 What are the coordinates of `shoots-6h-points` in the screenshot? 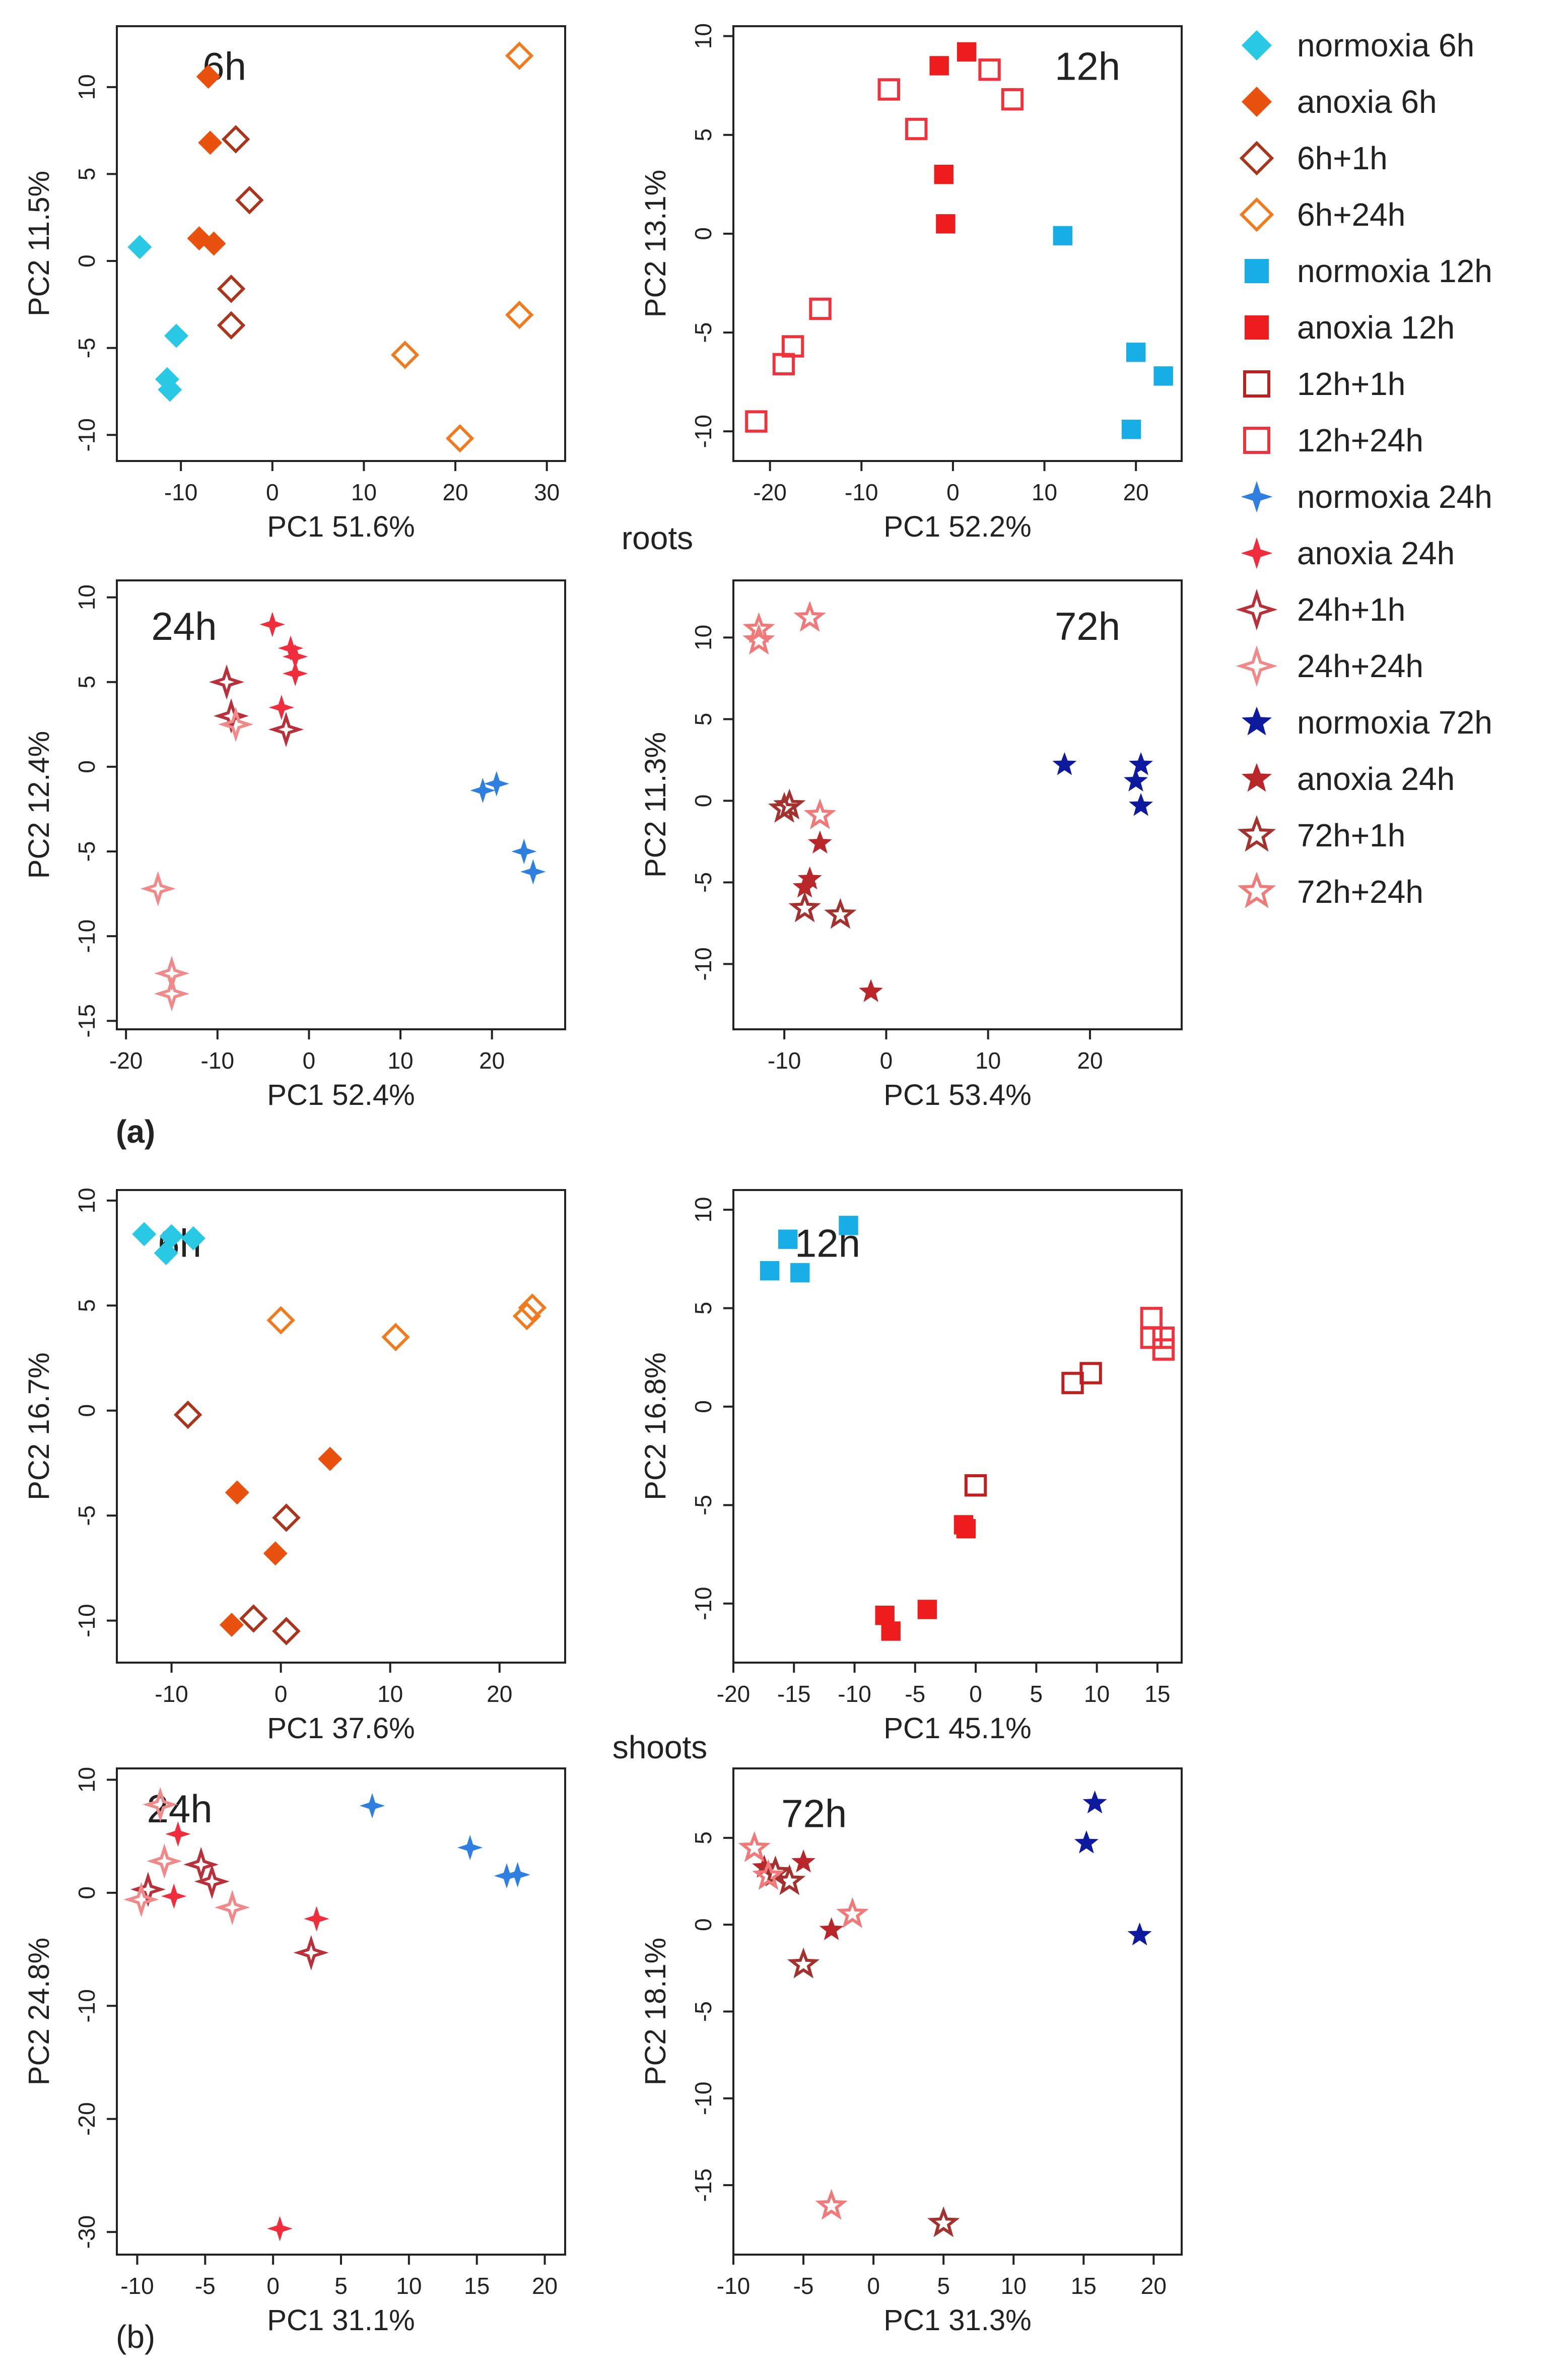 It's located at (340, 1434).